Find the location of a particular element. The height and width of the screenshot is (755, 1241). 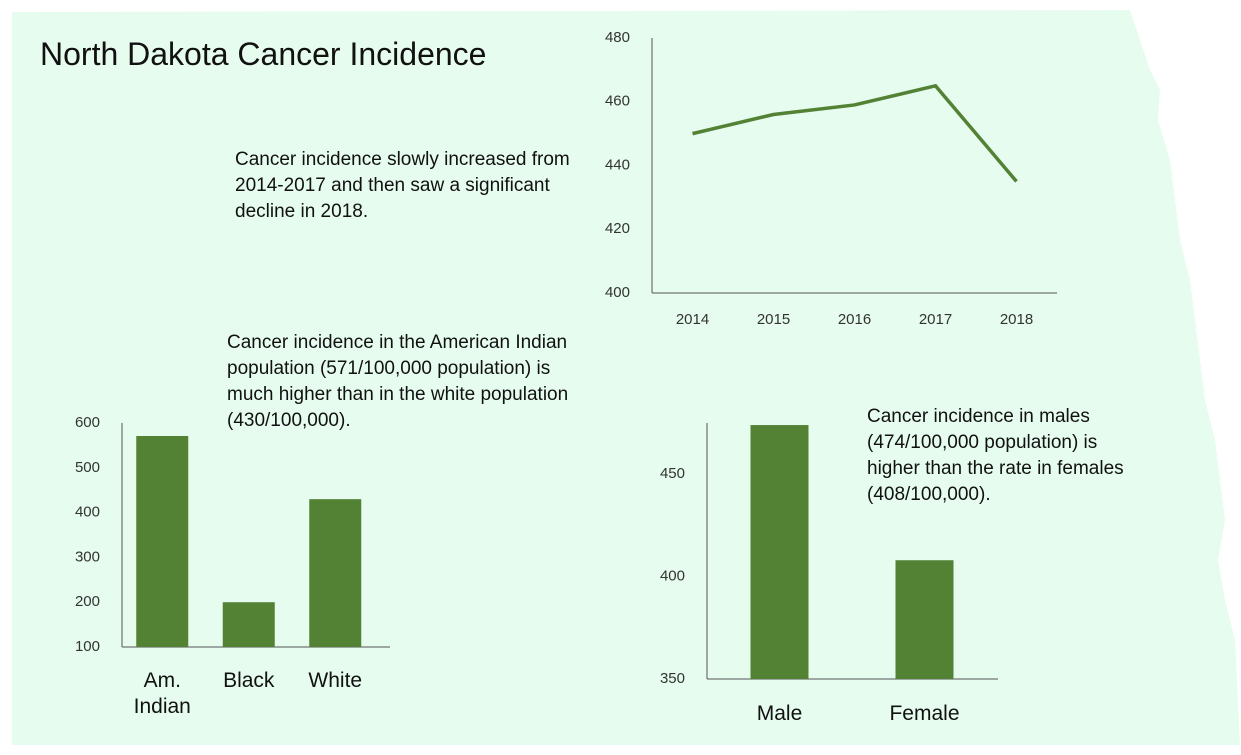

x-tick-label: Black is located at coordinates (249, 680).